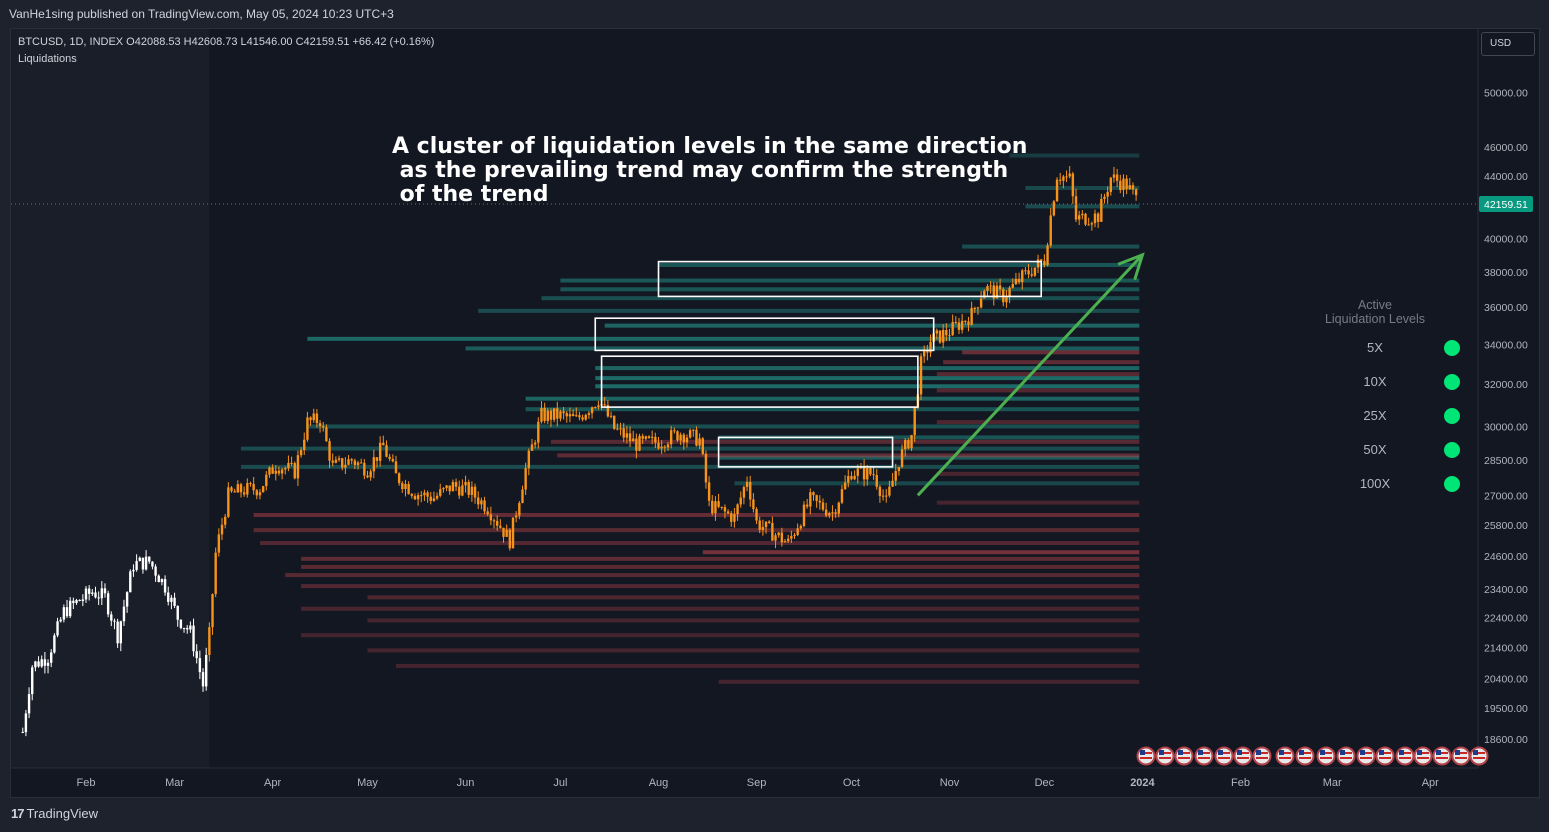 The width and height of the screenshot is (1549, 832). I want to click on x-tick-label: May, so click(367, 783).